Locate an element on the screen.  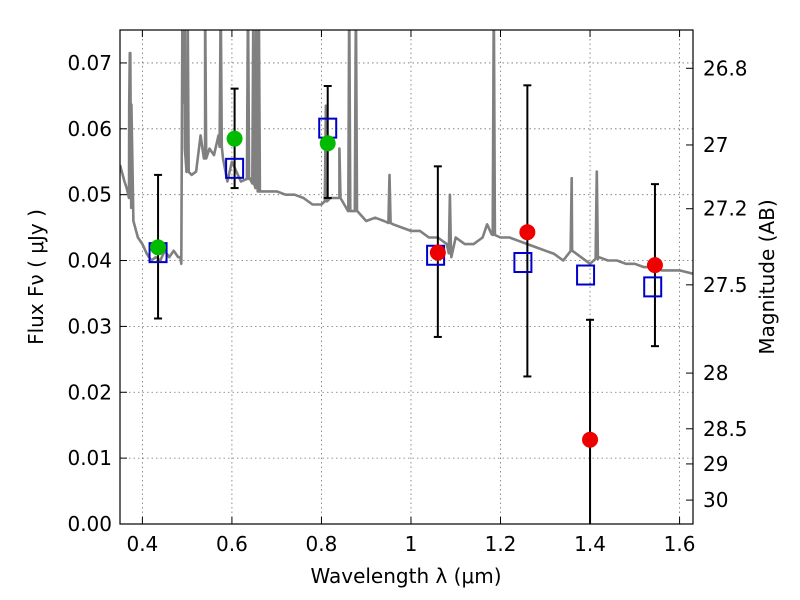
y-tick-label: 0.00 is located at coordinates (89, 524).